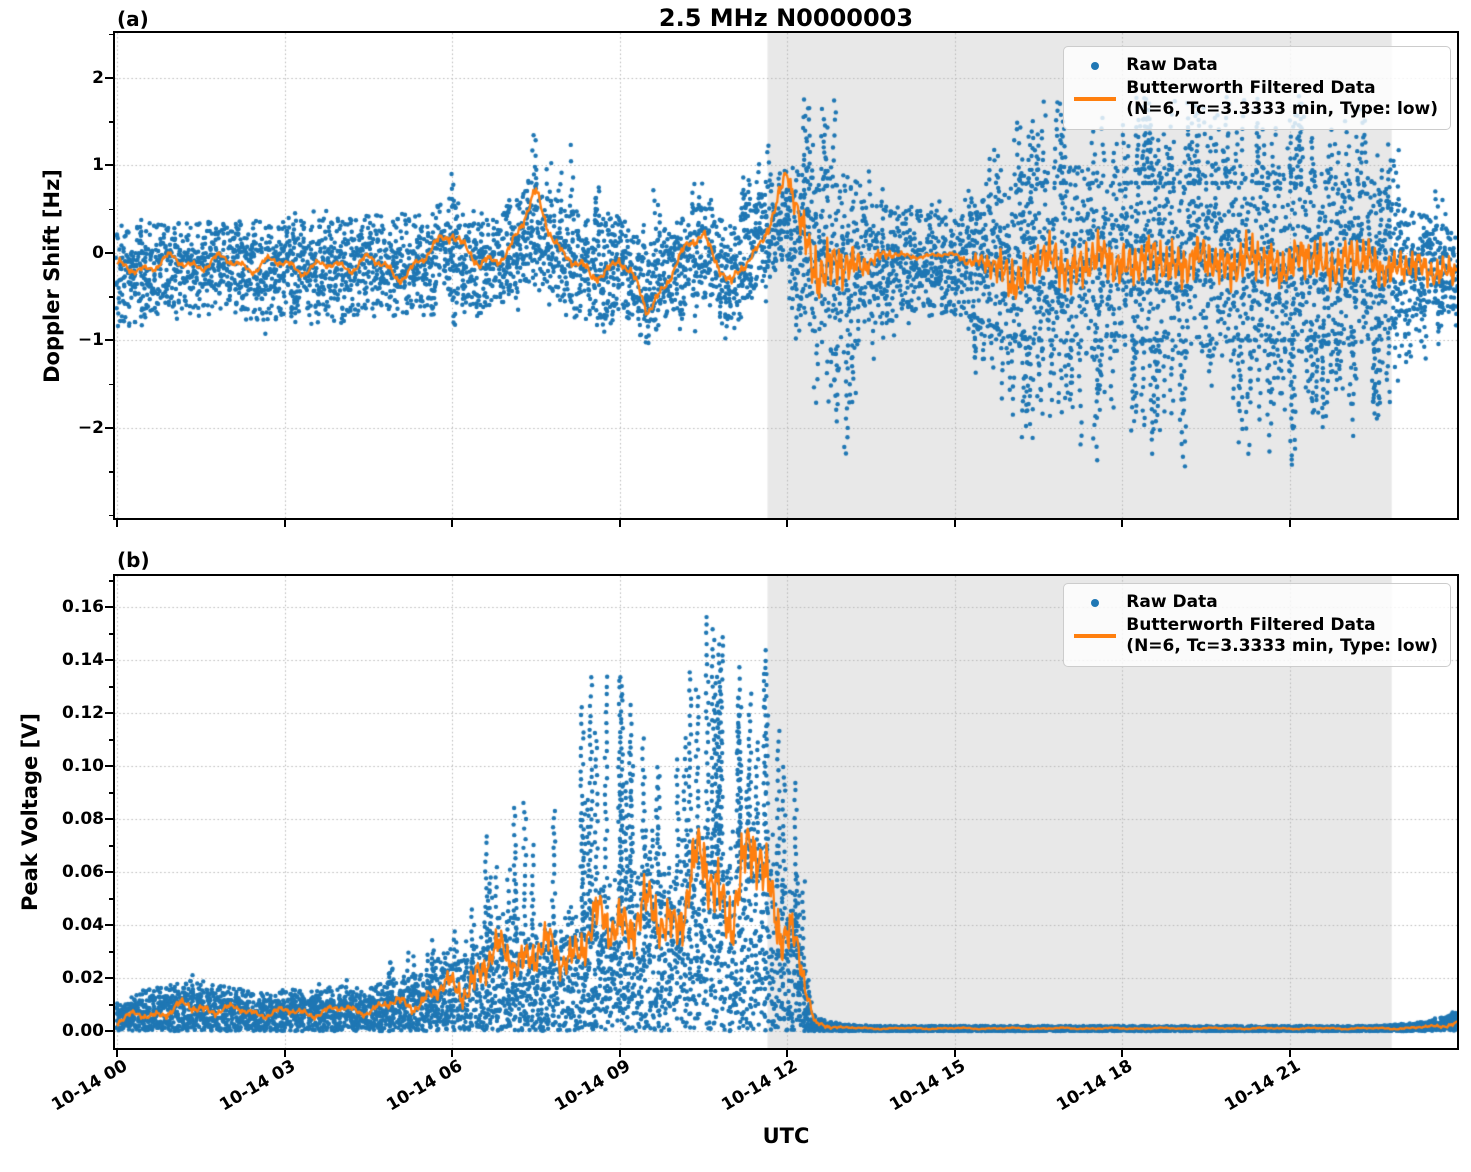 The height and width of the screenshot is (1172, 1471). I want to click on y-tick-label: 0.14, so click(83, 660).